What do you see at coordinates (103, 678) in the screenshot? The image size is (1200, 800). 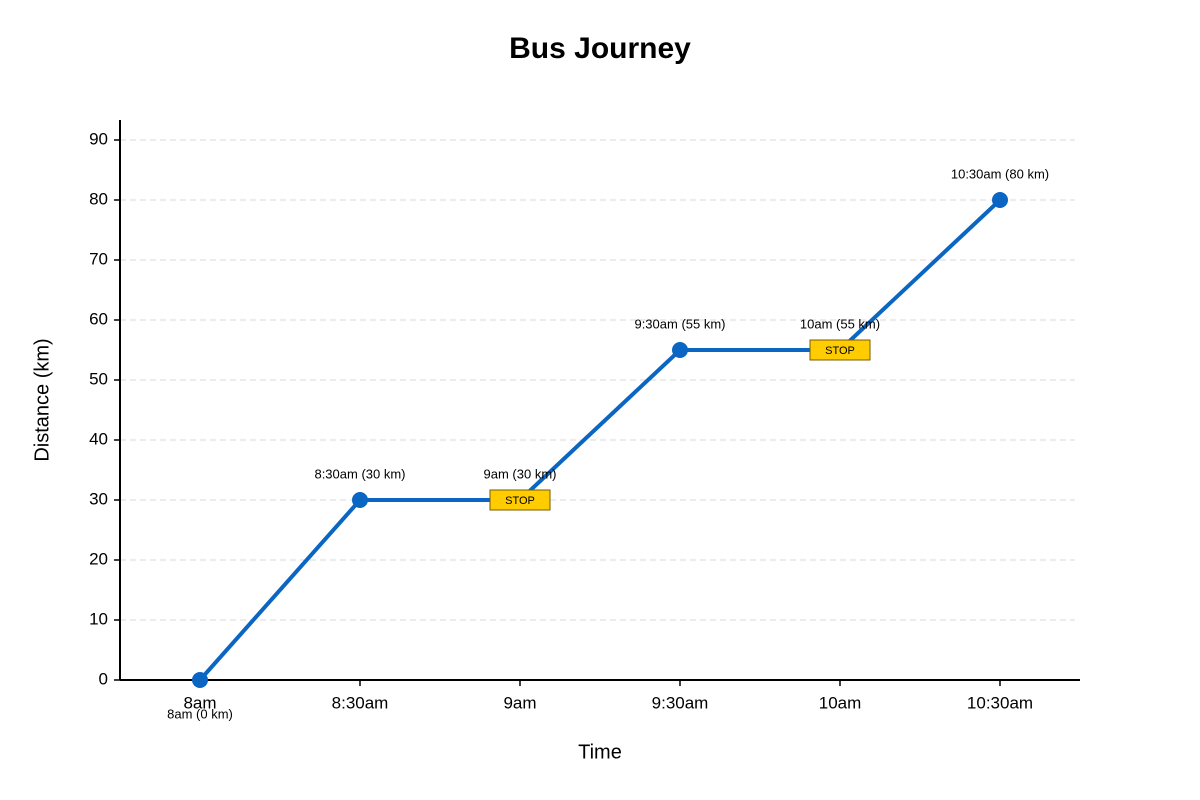 I see `y-tick-label: 0` at bounding box center [103, 678].